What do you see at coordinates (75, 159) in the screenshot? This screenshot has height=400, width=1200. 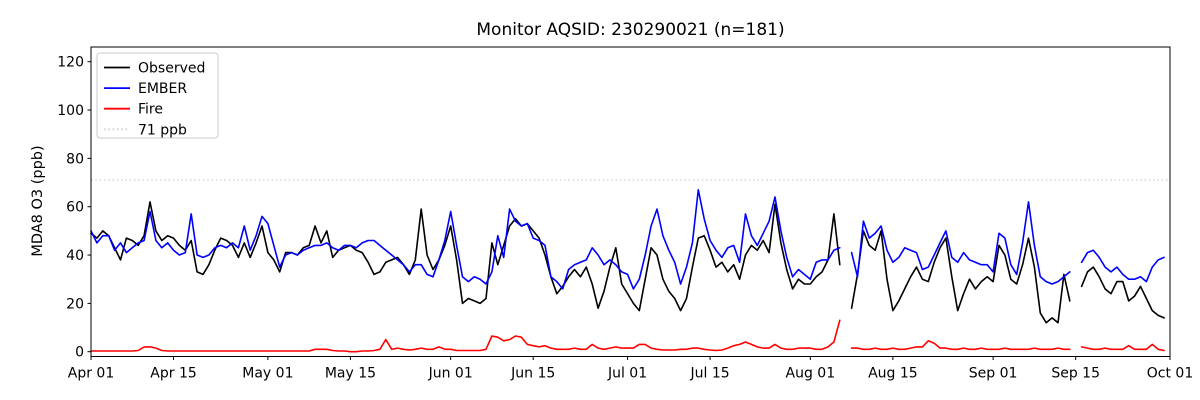 I see `y-tick-label: 80` at bounding box center [75, 159].